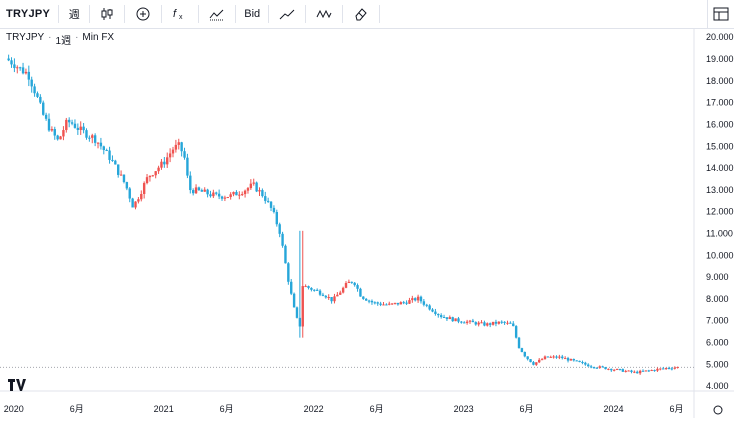 This screenshot has width=734, height=423. I want to click on symbol-selector: TRYJPY, so click(28, 14).